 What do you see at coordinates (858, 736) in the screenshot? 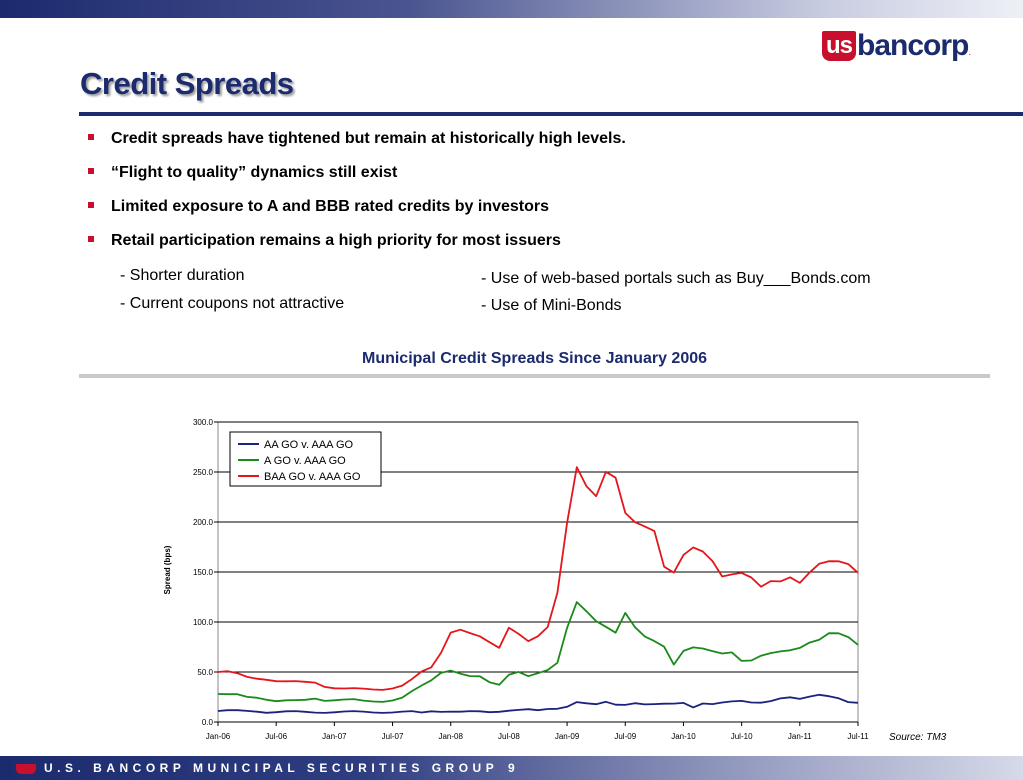
I see `x-tick-label: Jul-11` at bounding box center [858, 736].